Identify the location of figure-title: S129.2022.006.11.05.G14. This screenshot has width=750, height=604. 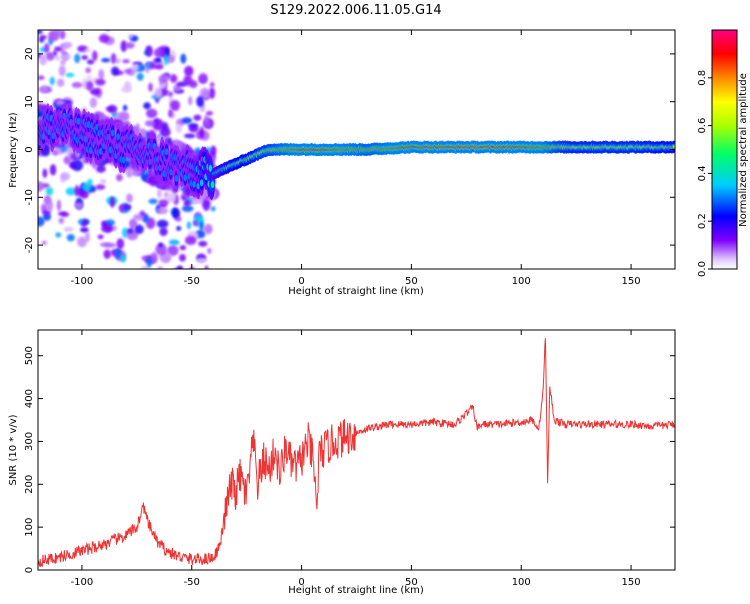
(355, 10).